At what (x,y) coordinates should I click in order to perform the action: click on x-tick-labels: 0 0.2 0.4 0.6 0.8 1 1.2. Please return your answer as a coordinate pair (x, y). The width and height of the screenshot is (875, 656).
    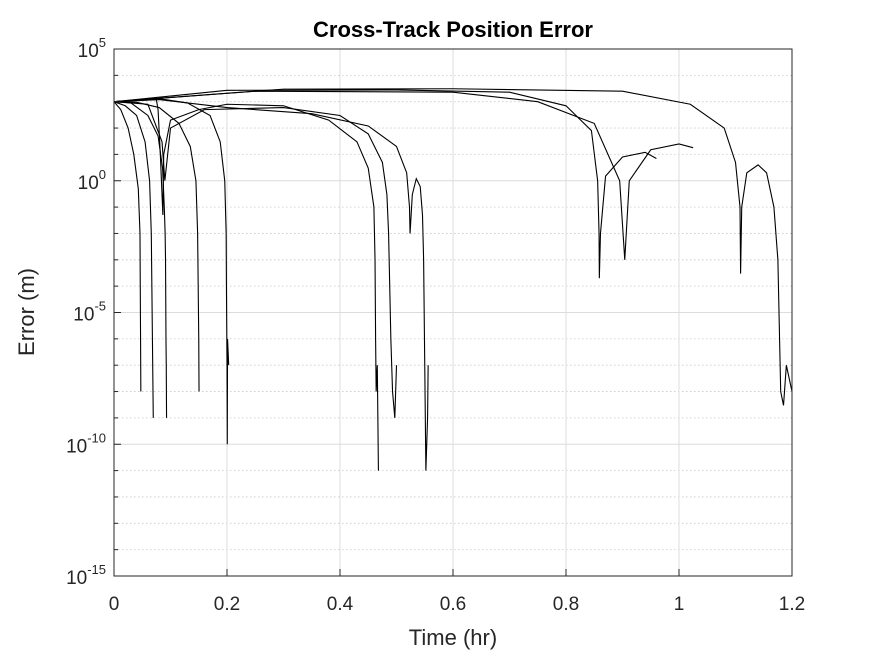
    Looking at the image, I should click on (457, 604).